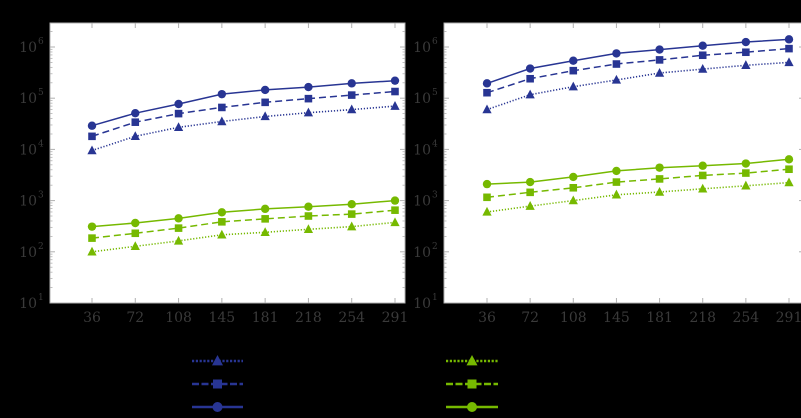 This screenshot has width=801, height=418. I want to click on x-tick-label: 291, so click(395, 318).